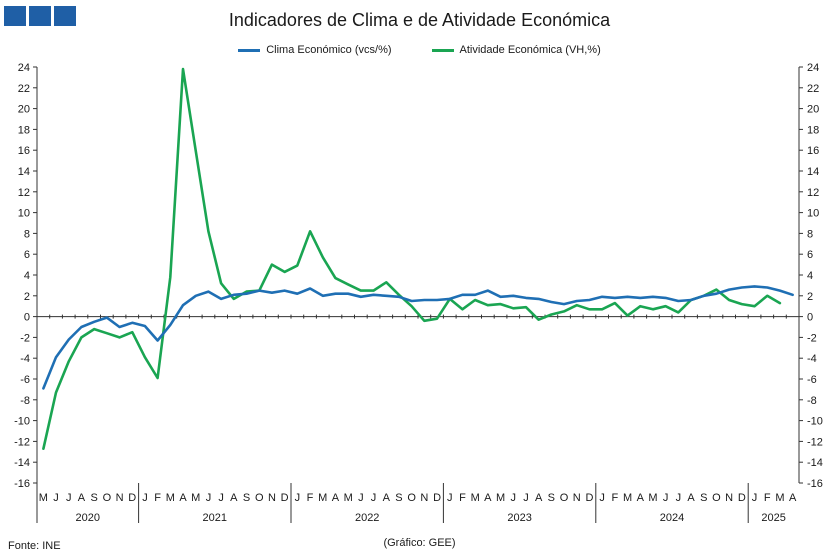 The width and height of the screenshot is (839, 559). Describe the element at coordinates (88, 518) in the screenshot. I see `x-year-label: 2020` at that location.